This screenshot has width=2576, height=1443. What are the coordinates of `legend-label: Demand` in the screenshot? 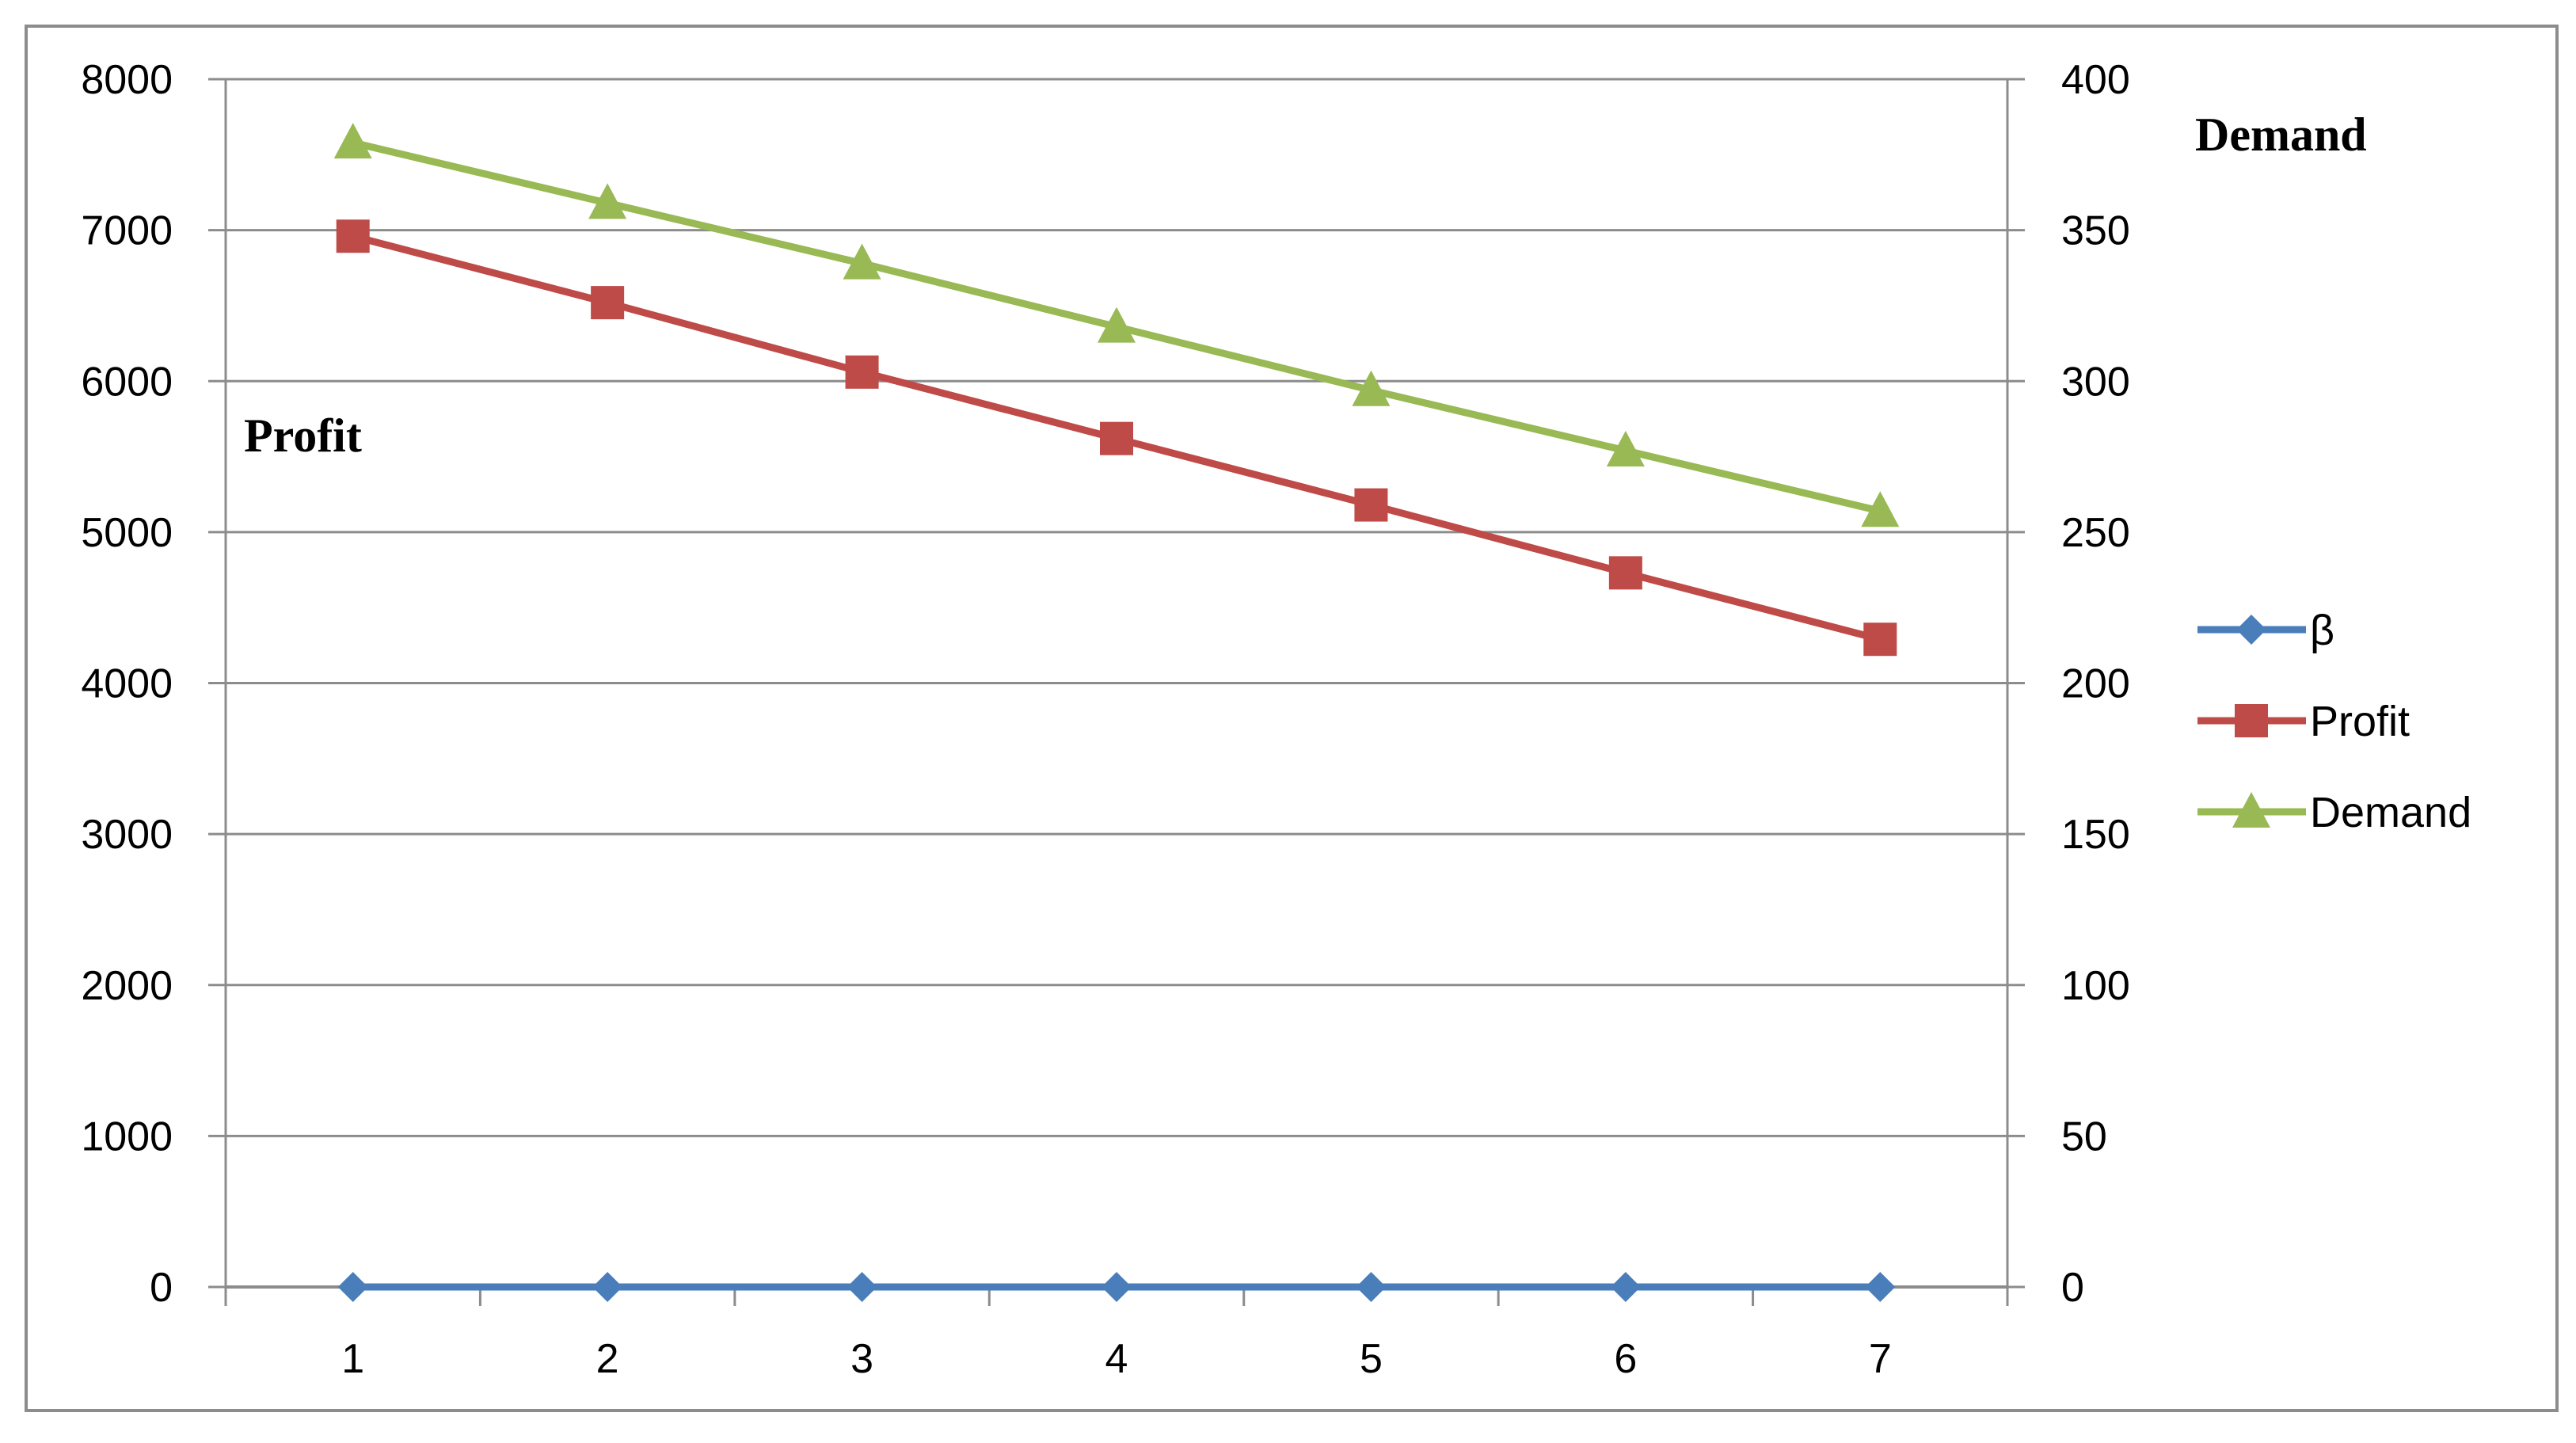 It's located at (2390, 812).